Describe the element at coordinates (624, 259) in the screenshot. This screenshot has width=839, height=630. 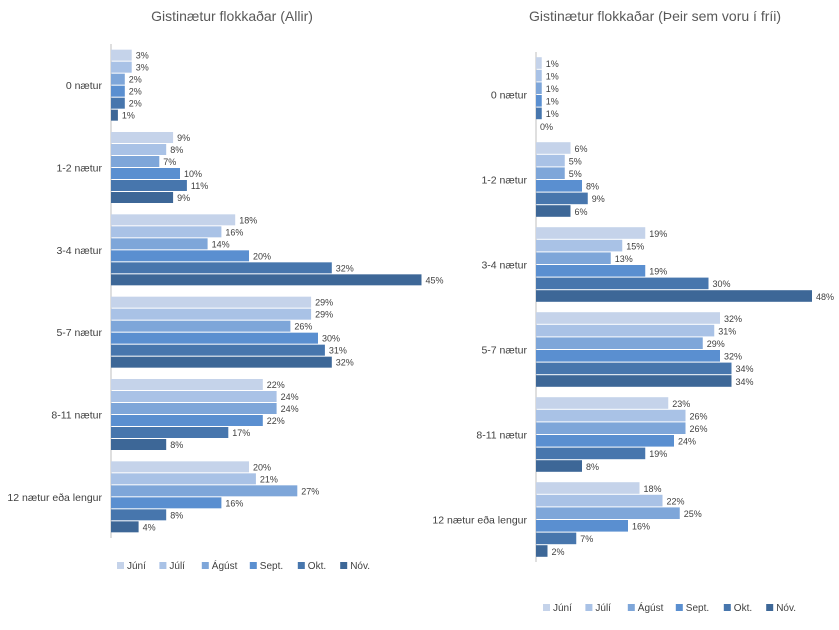
I see `data-label: 13%` at that location.